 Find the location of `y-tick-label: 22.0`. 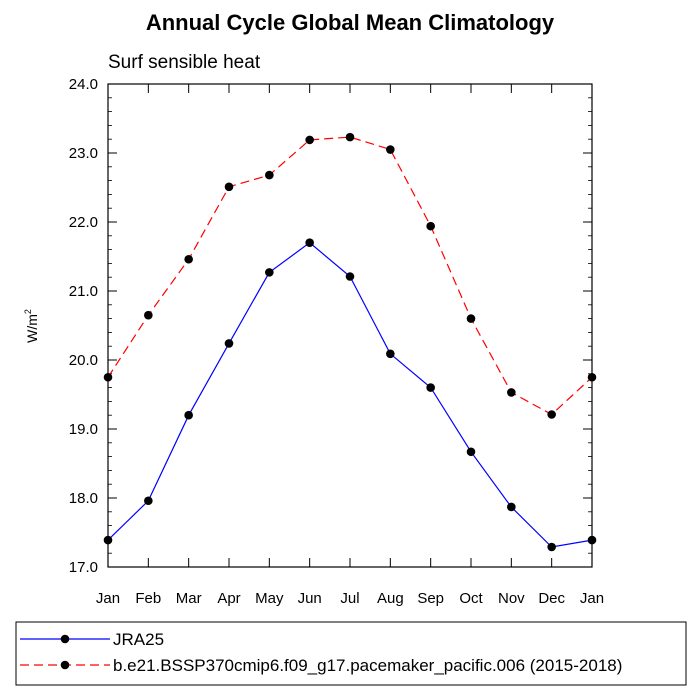

y-tick-label: 22.0 is located at coordinates (83, 222).